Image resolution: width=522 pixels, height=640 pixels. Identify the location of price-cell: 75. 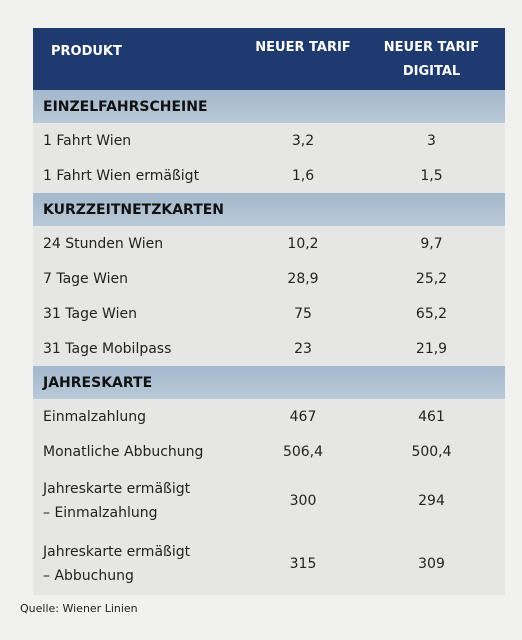
(303, 313).